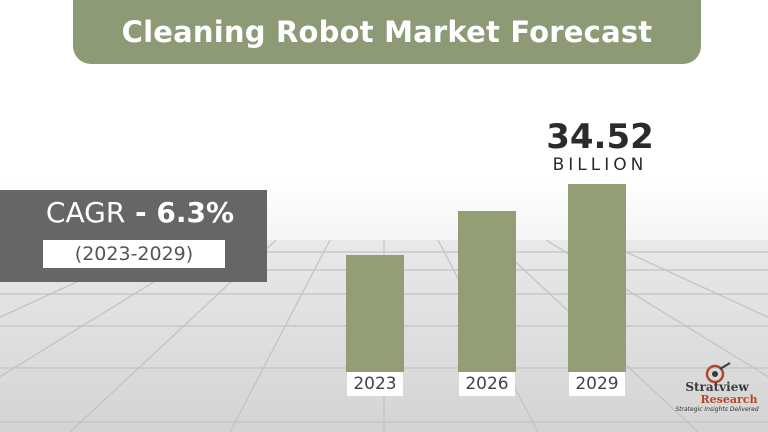 Image resolution: width=768 pixels, height=432 pixels. I want to click on bar-2029, so click(597, 278).